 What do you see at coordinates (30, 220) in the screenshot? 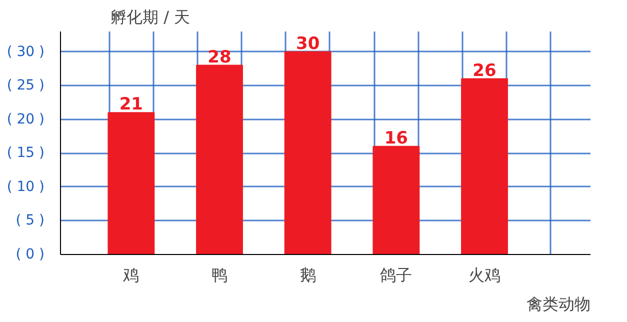
I see `y-tick-label: ( 5 )` at bounding box center [30, 220].